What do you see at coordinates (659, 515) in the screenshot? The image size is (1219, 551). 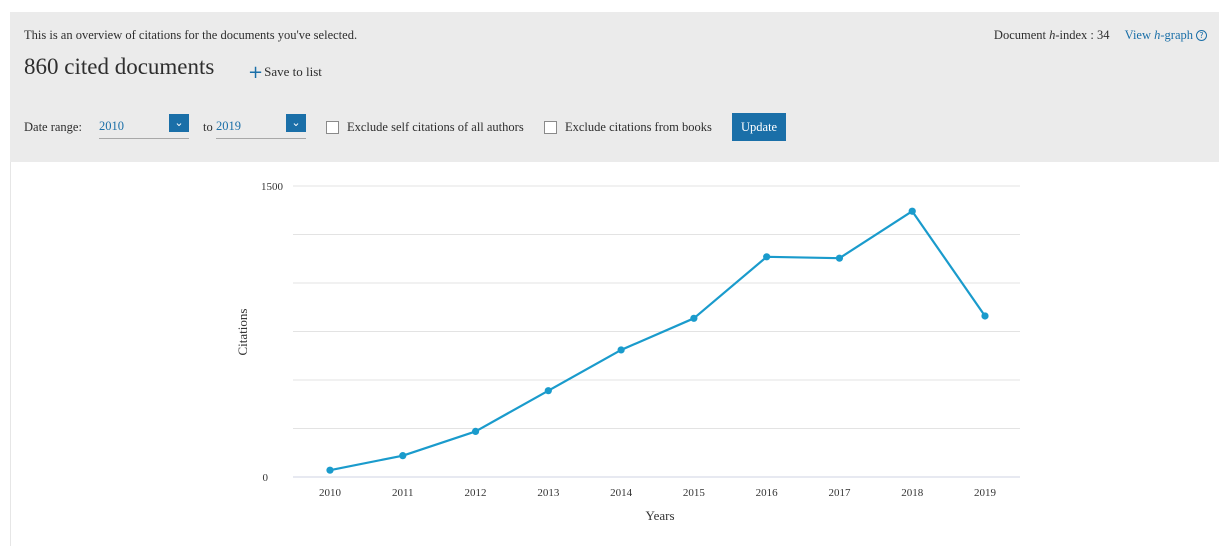 I see `x-axis-label: Years` at bounding box center [659, 515].